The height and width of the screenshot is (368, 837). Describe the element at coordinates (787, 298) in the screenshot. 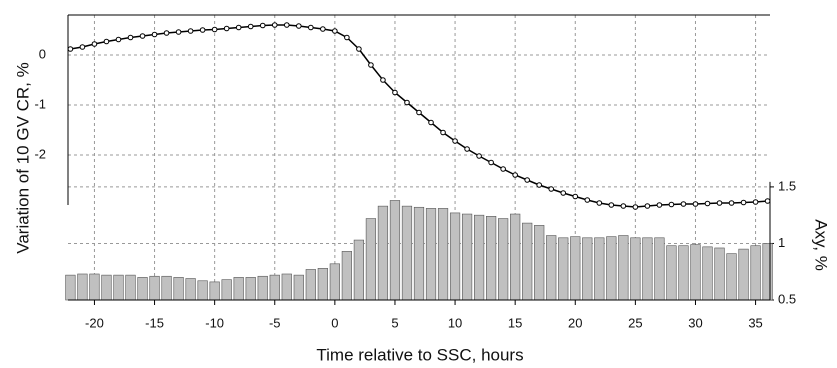

I see `y2-tick-label: 0.5` at that location.